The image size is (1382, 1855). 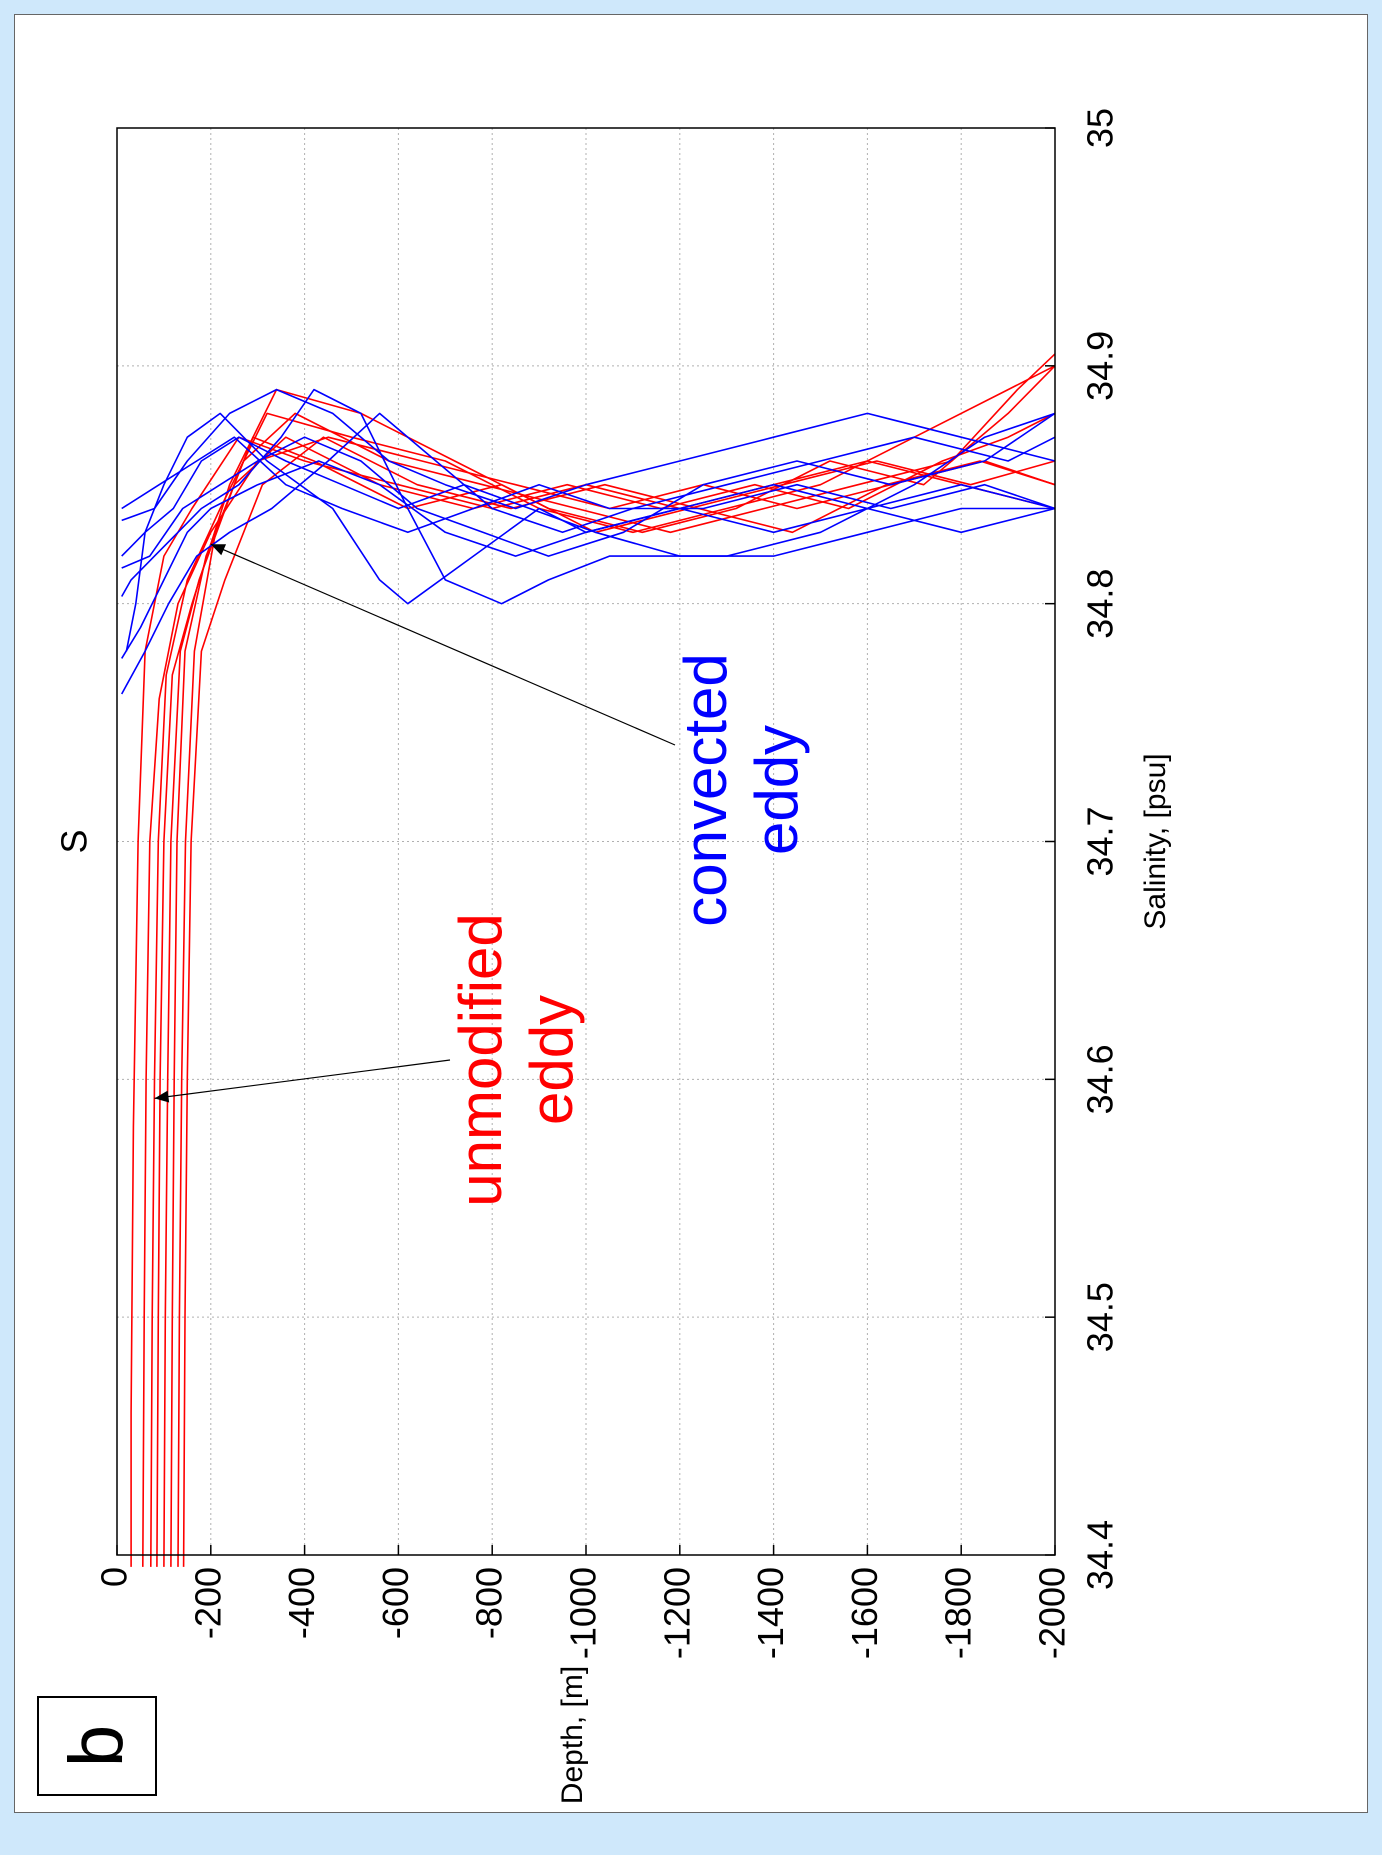 What do you see at coordinates (114, 1577) in the screenshot?
I see `depth-tick-label: 0` at bounding box center [114, 1577].